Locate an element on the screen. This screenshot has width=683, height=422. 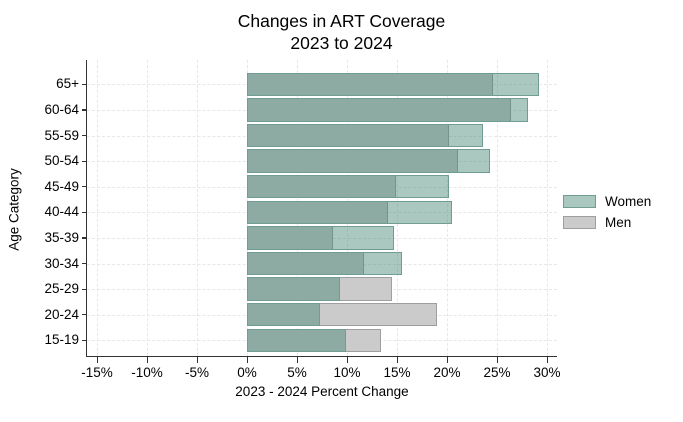
y-tick-label-15-19: 15-19 is located at coordinates (61, 340).